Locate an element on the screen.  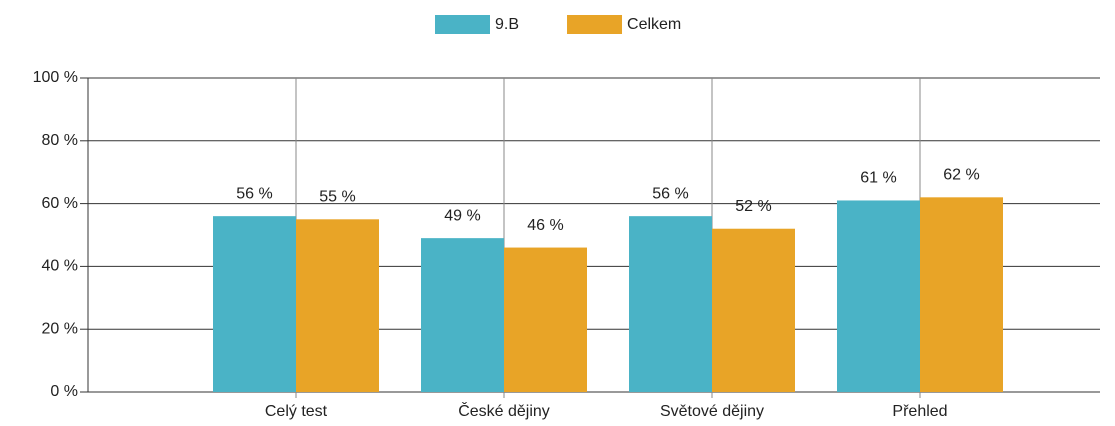
legend-label: 9.B is located at coordinates (507, 24).